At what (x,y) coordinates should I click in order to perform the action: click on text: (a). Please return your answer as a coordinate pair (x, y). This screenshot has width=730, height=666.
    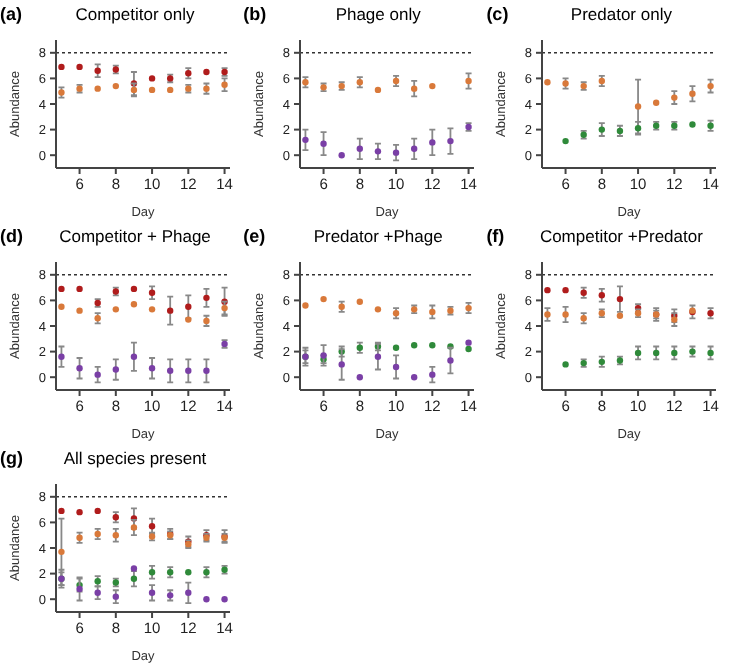
    Looking at the image, I should click on (11, 15).